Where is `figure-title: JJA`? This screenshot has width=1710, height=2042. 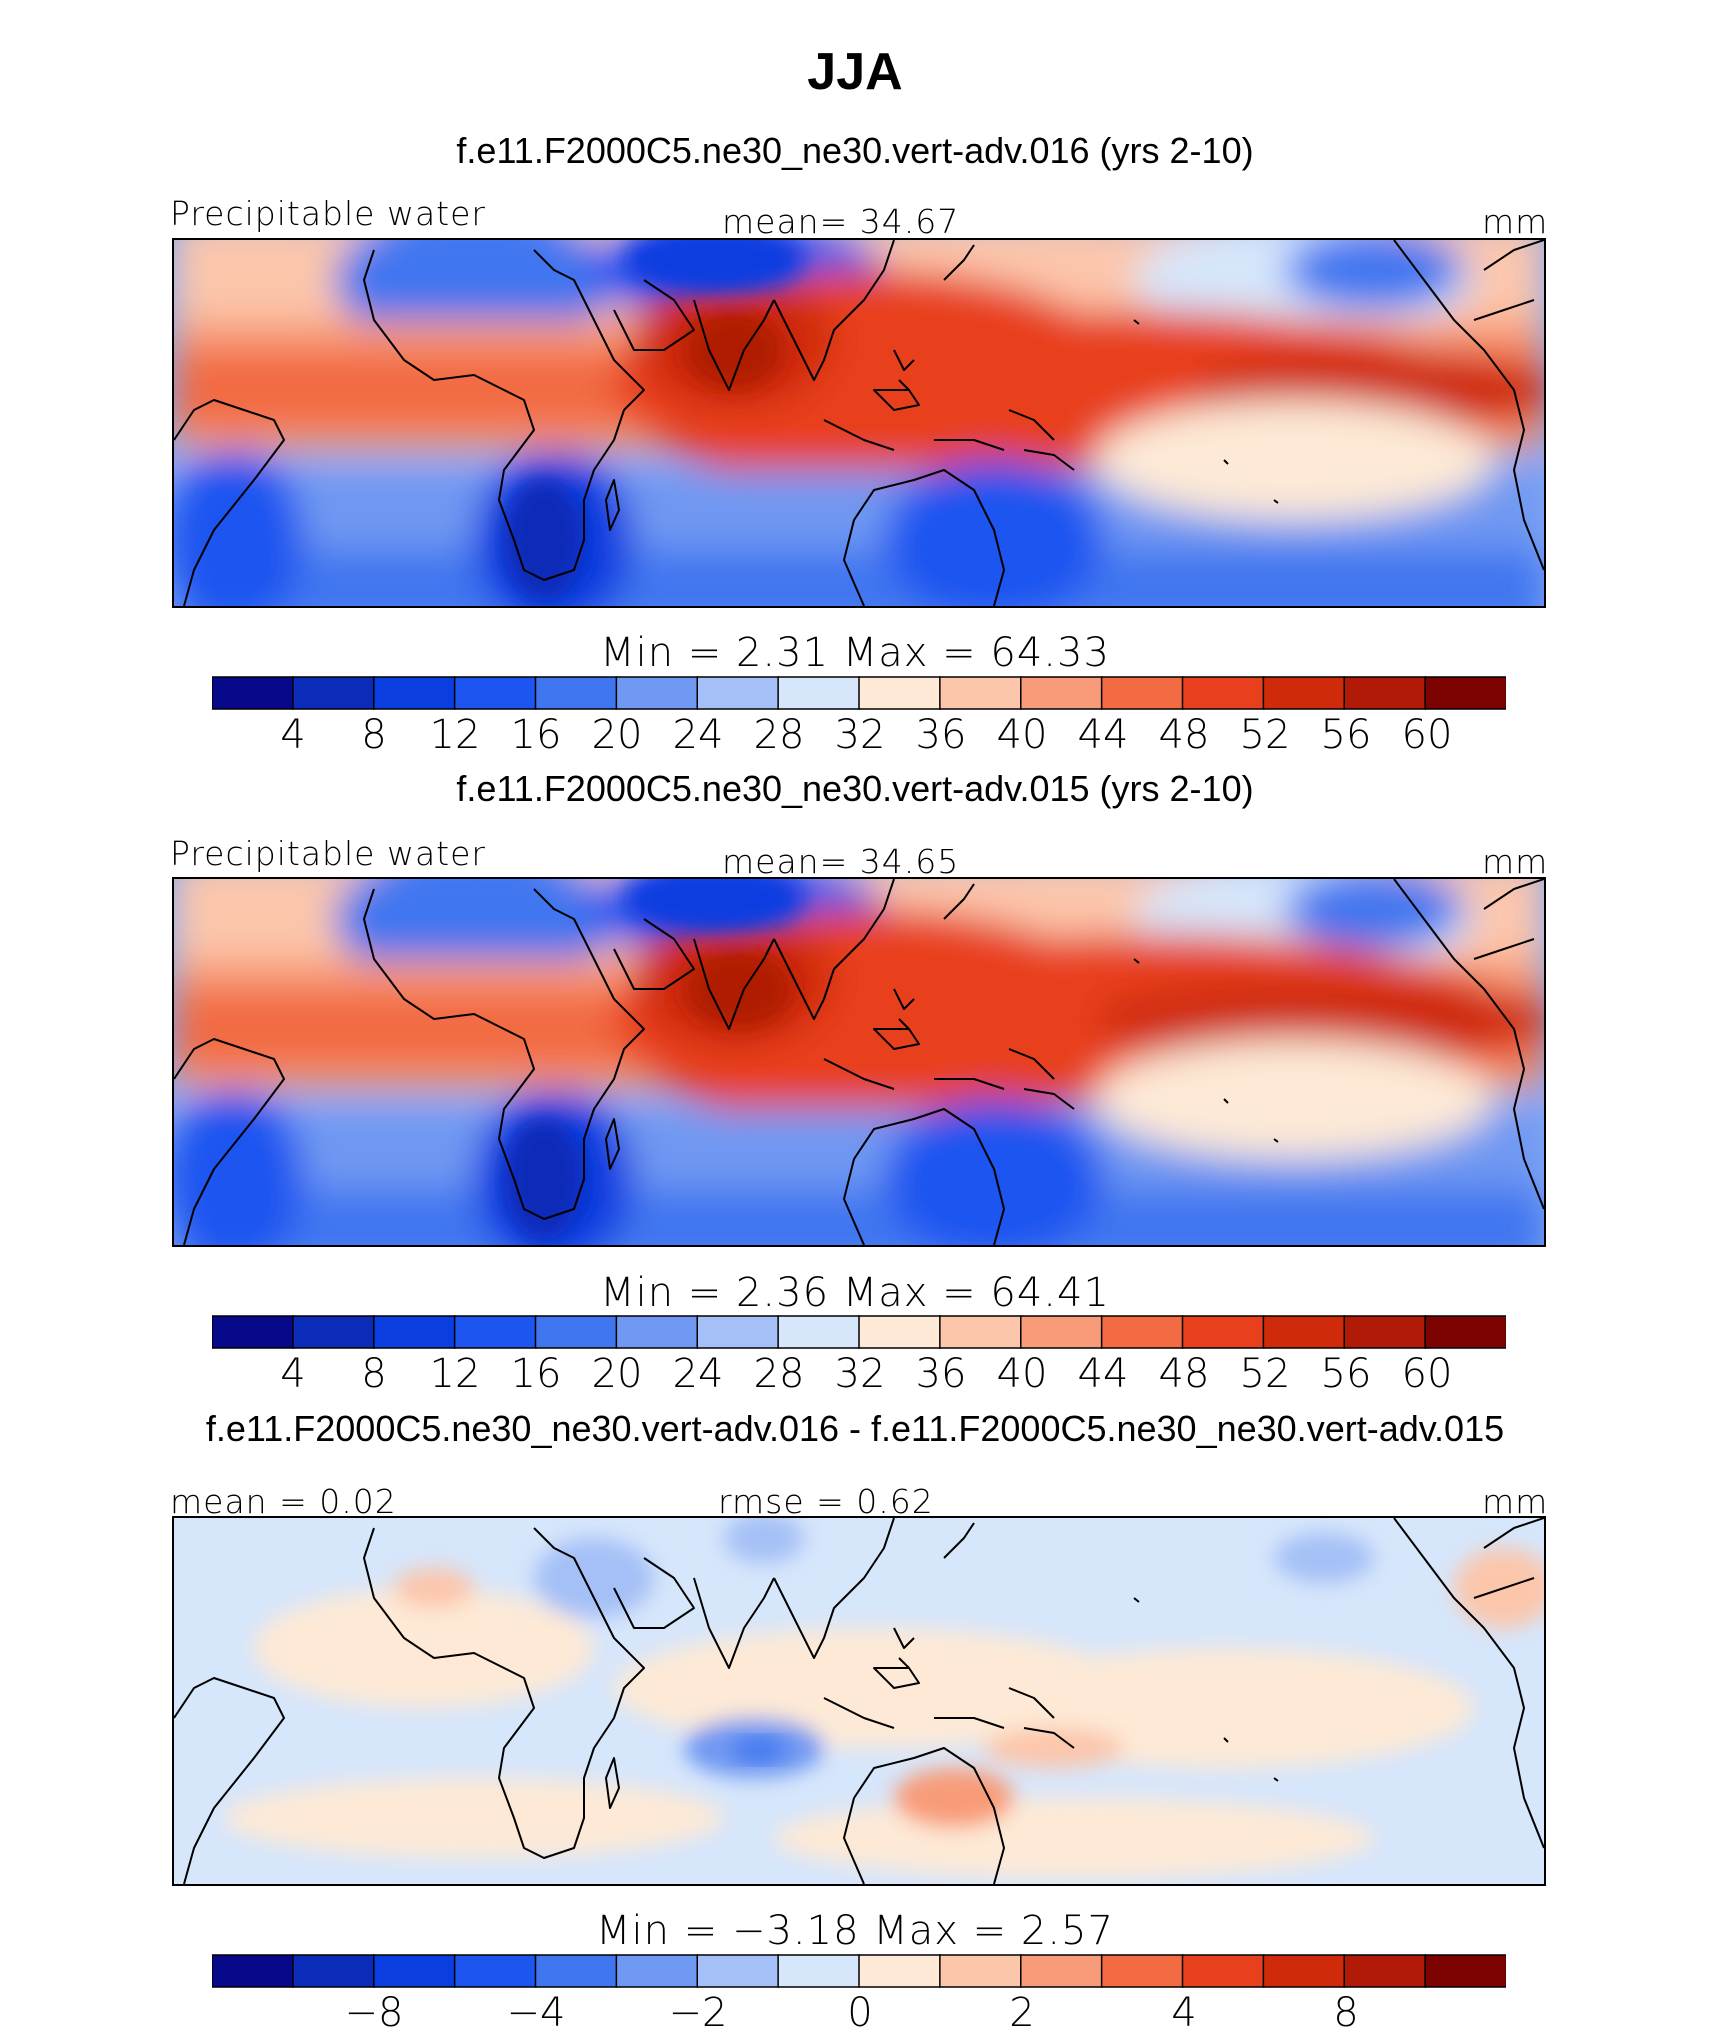 figure-title: JJA is located at coordinates (855, 72).